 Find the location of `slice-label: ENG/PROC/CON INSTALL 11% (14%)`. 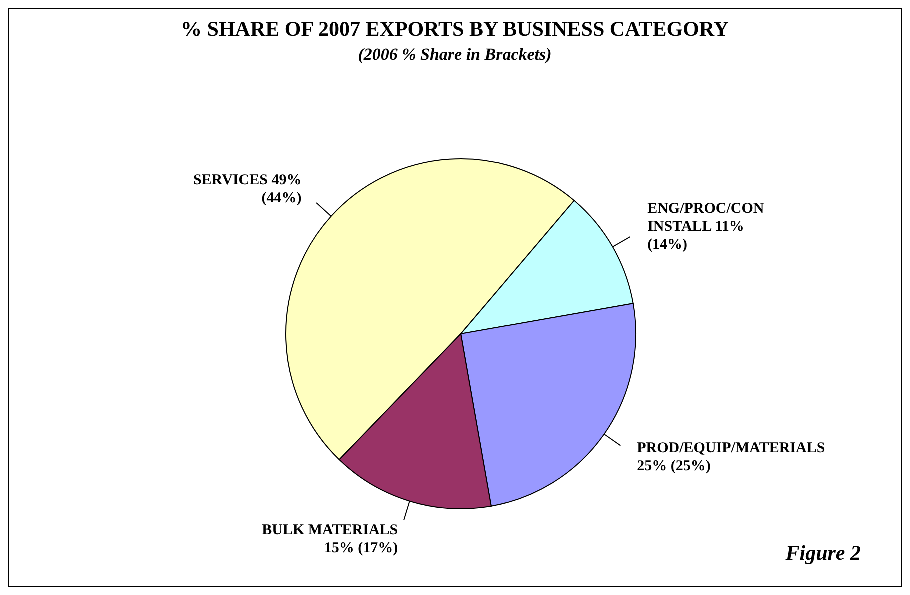

slice-label: ENG/PROC/CON INSTALL 11% (14%) is located at coordinates (706, 227).